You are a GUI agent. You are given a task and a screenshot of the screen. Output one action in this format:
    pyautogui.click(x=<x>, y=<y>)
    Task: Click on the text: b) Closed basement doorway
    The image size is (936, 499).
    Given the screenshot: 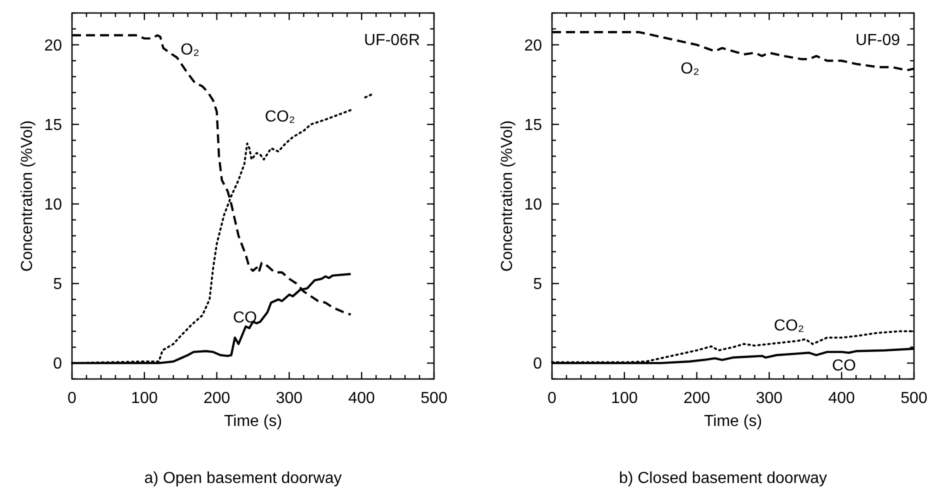 What is the action you would take?
    pyautogui.click(x=723, y=478)
    